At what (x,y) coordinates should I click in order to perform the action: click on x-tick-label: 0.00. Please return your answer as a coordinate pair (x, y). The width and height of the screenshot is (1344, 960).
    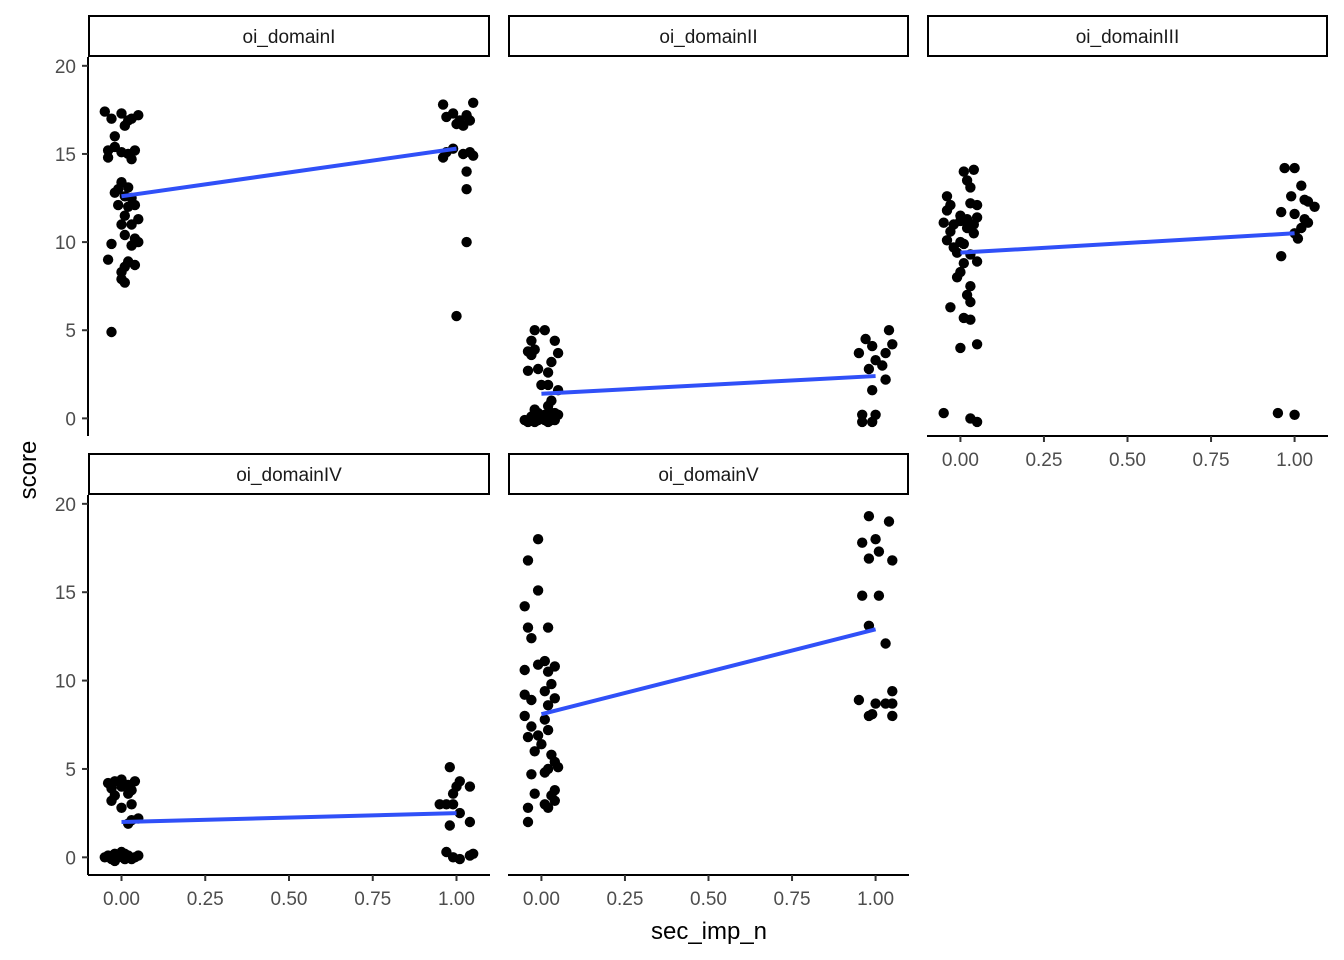
    Looking at the image, I should click on (121, 899).